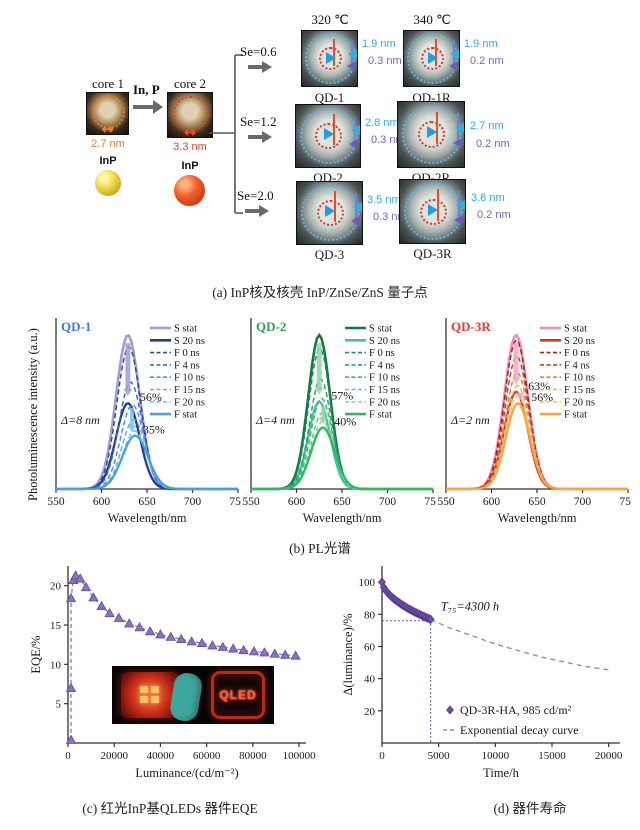  I want to click on core1-material: InP, so click(108, 161).